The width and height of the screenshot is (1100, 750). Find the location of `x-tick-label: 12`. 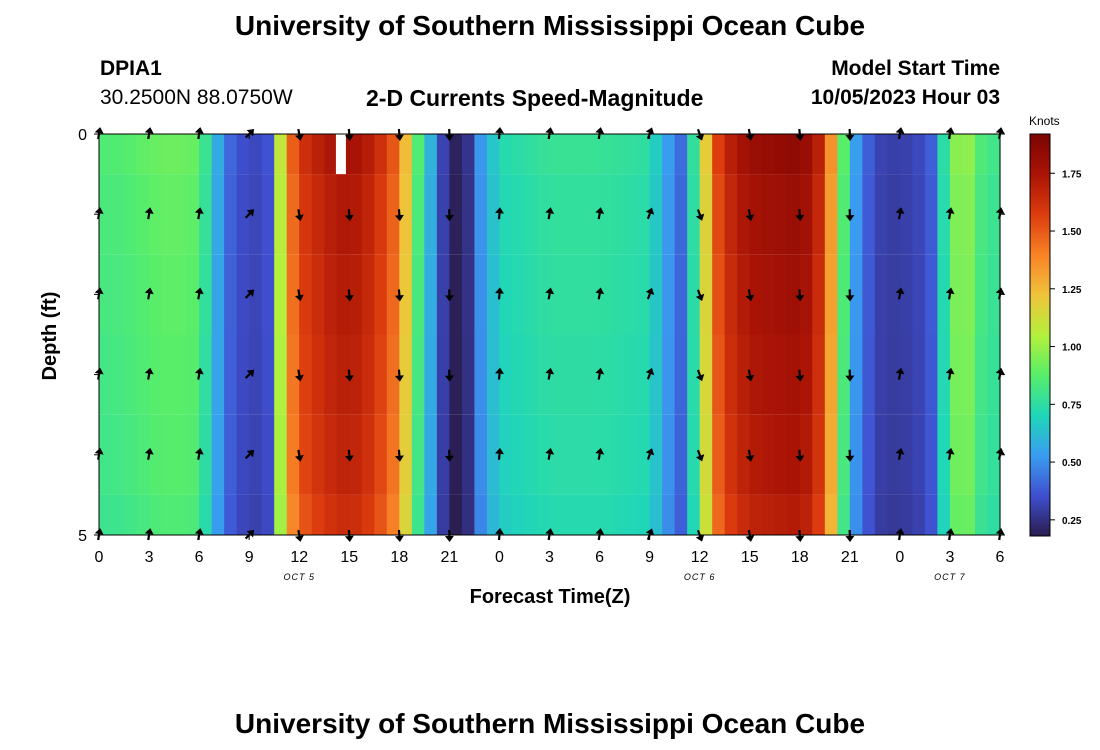

x-tick-label: 12 is located at coordinates (700, 557).